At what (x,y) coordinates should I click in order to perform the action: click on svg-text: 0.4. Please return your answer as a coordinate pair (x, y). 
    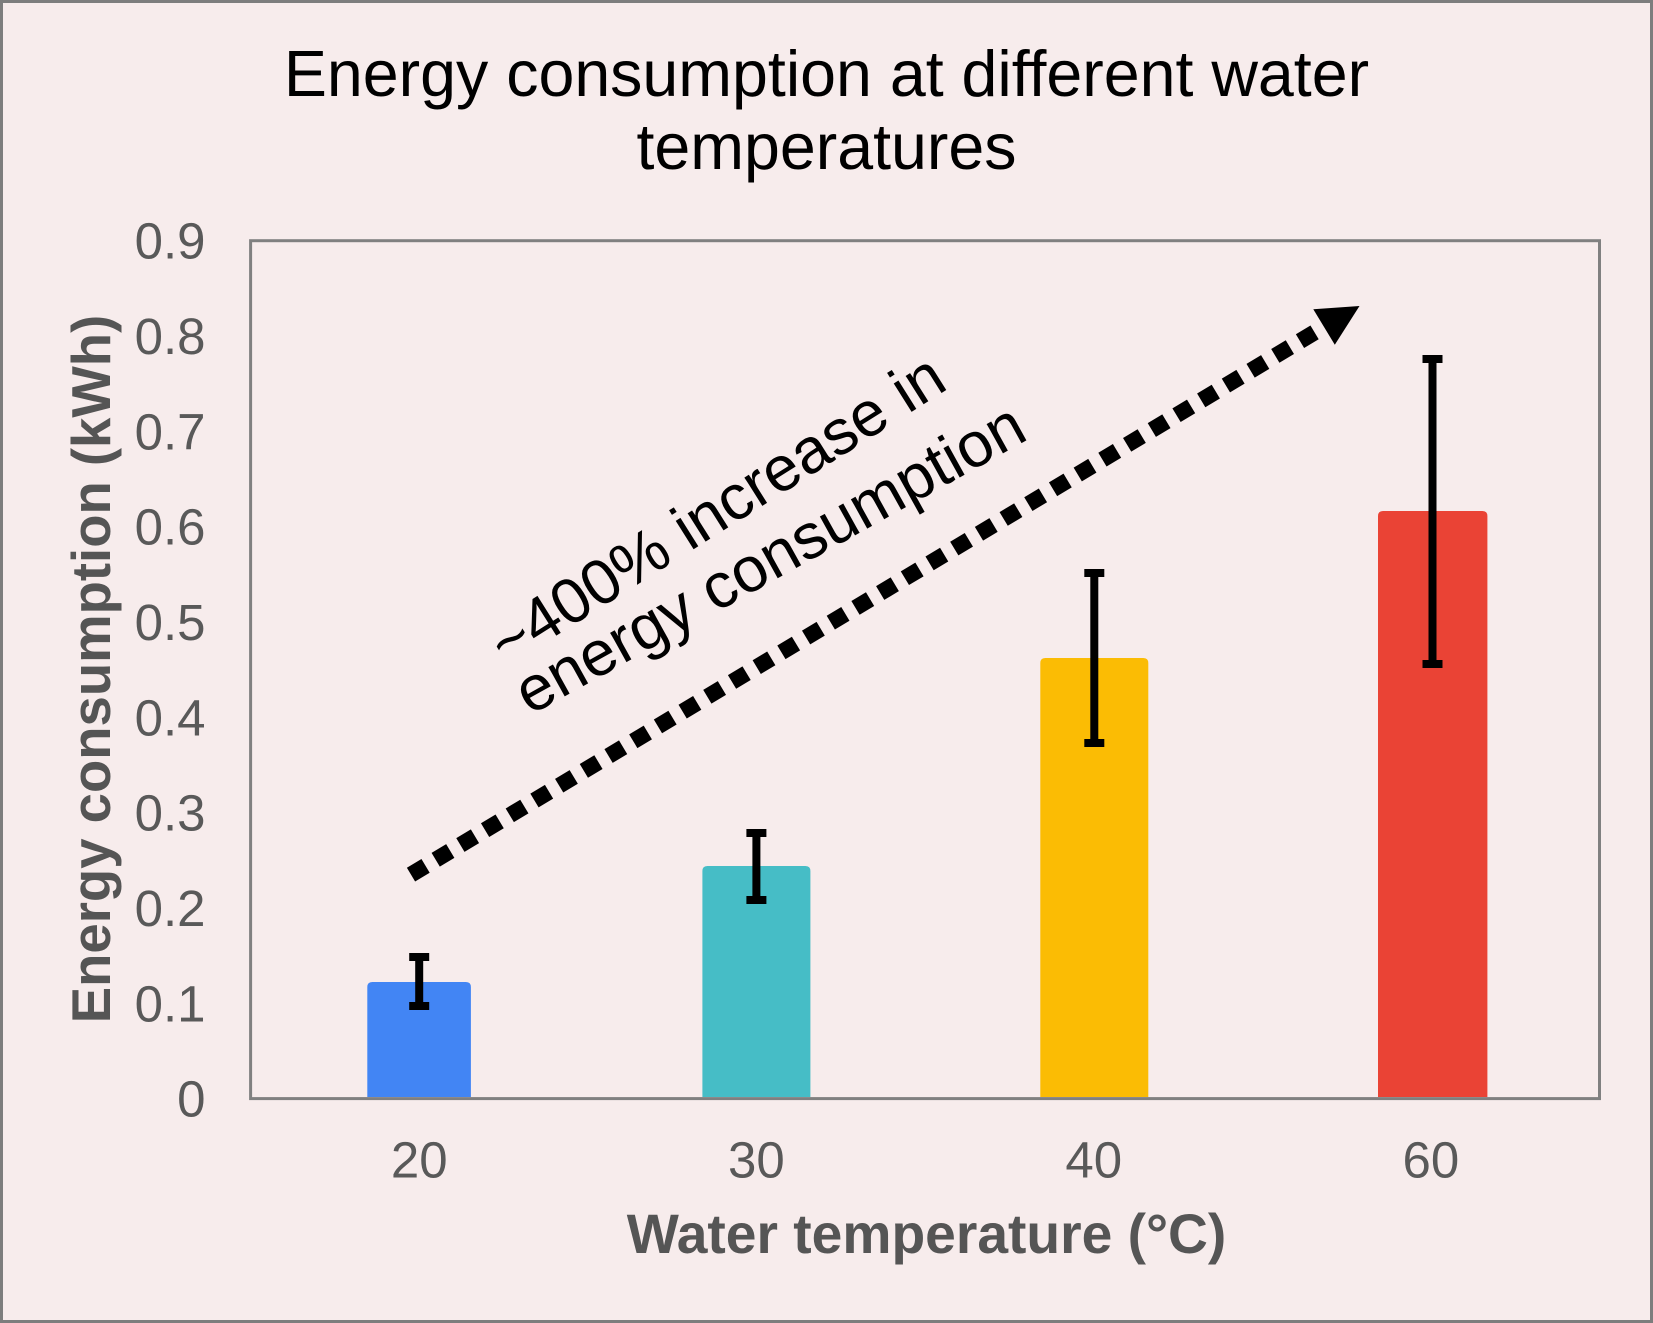
    Looking at the image, I should click on (170, 717).